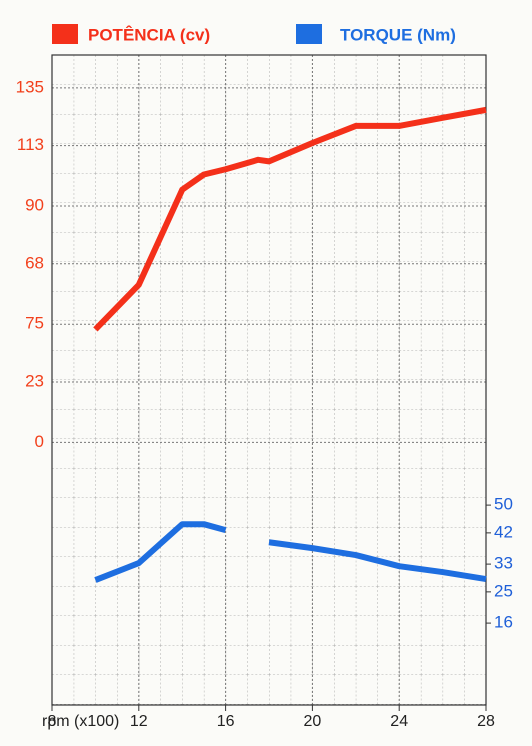 This screenshot has height=746, width=532. Describe the element at coordinates (139, 721) in the screenshot. I see `x-tick-label: 12` at that location.